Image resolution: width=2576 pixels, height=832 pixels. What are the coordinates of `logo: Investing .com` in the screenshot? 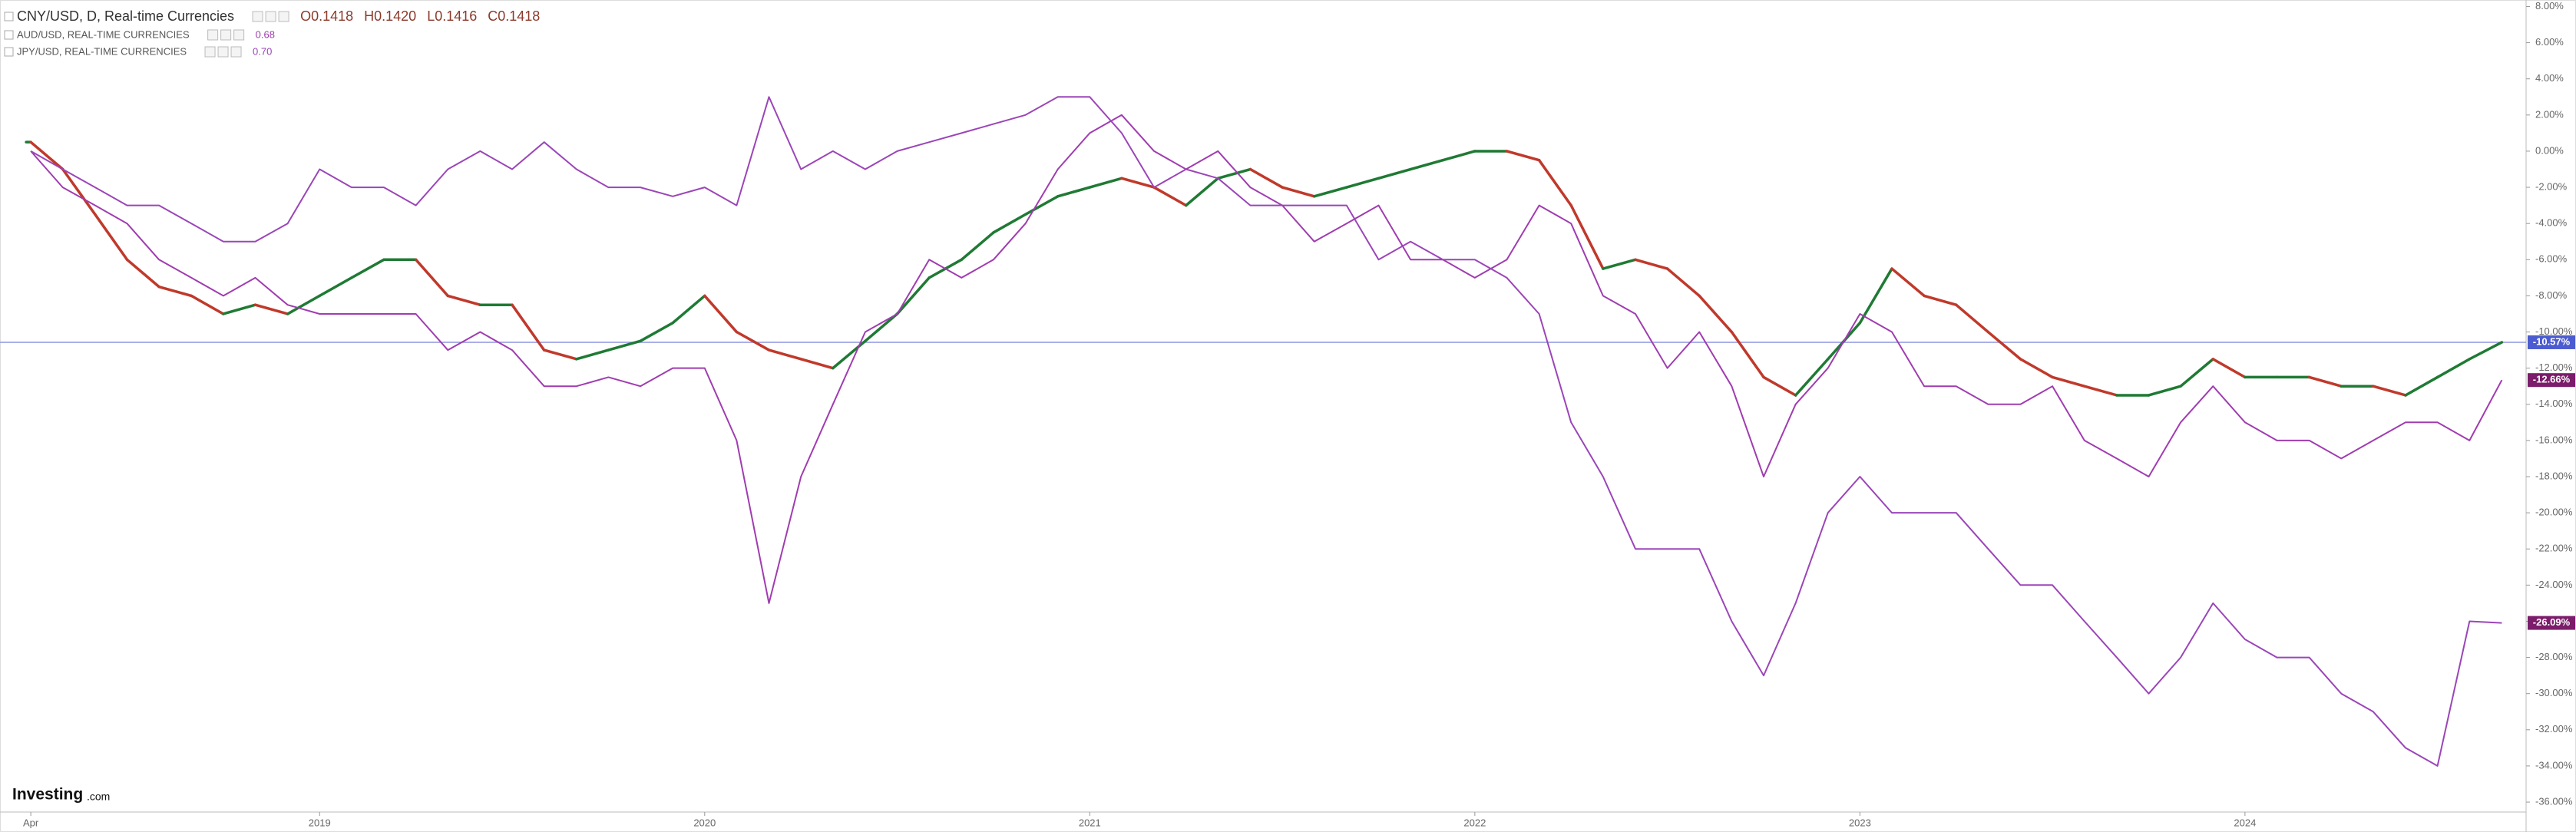 It's located at (61, 795).